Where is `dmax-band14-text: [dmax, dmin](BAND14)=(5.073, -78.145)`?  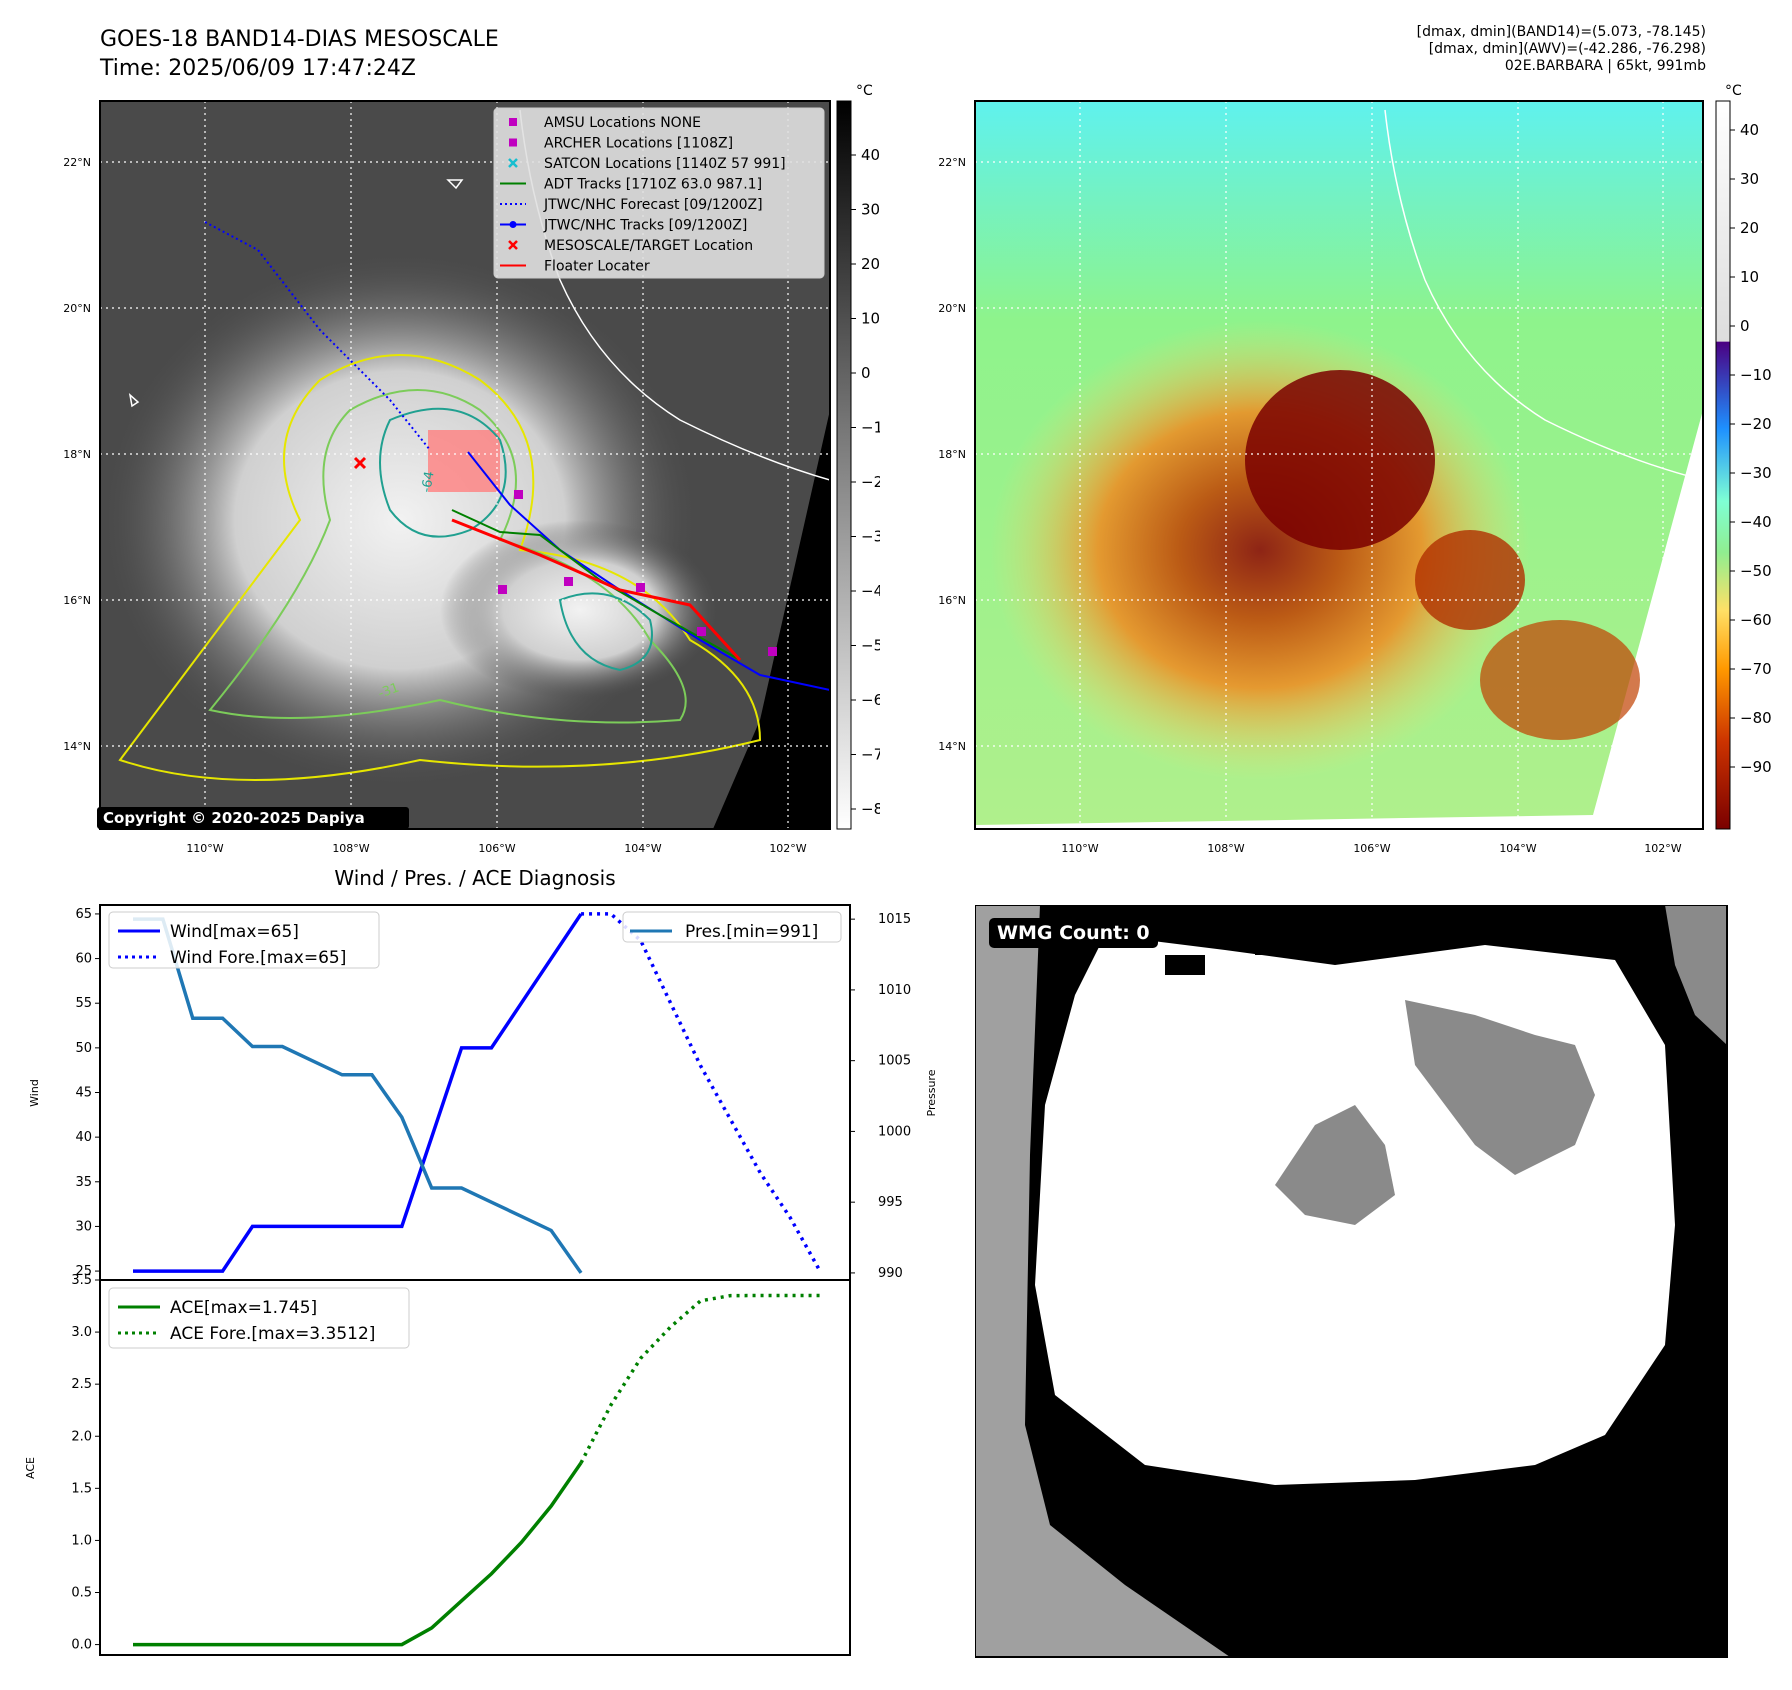
dmax-band14-text: [dmax, dmin](BAND14)=(5.073, -78.145) is located at coordinates (1561, 32).